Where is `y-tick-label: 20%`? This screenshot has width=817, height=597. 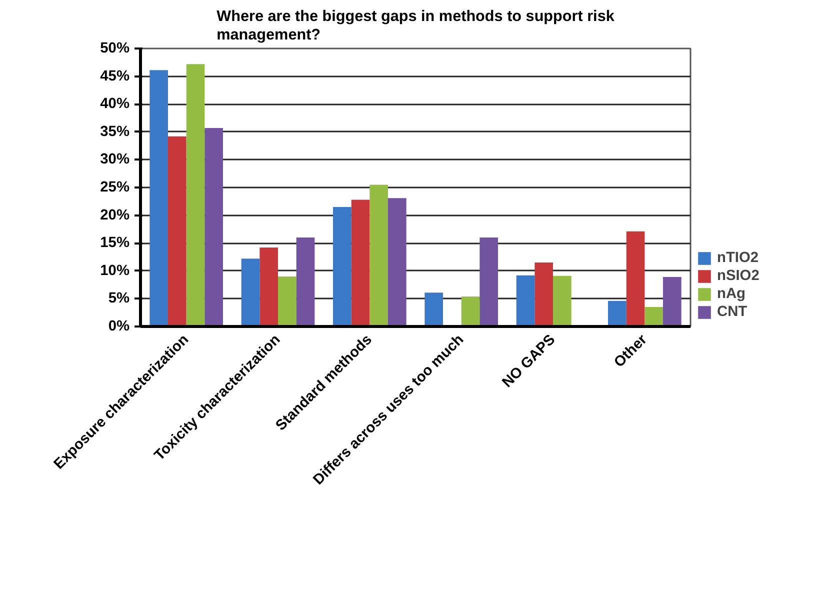
y-tick-label: 20% is located at coordinates (115, 215).